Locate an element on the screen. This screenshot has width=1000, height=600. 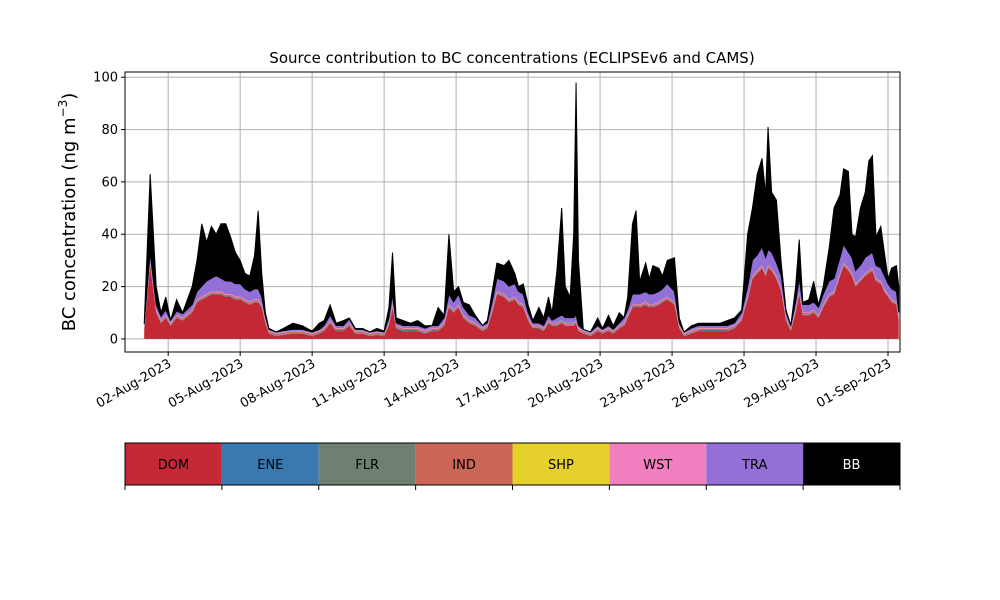
x-tick-label: 02-Aug-2023 is located at coordinates (134, 383).